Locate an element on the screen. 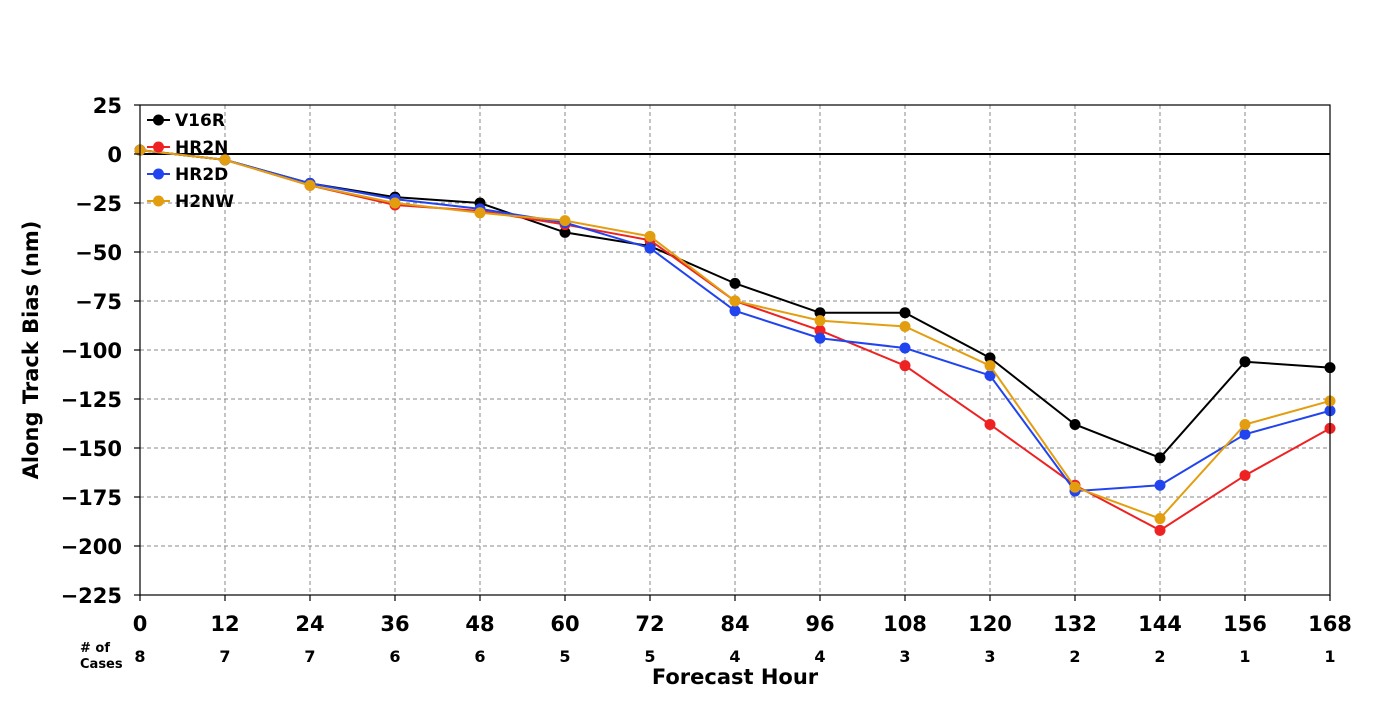 The width and height of the screenshot is (1400, 704). x-tick-label: 120 is located at coordinates (990, 624).